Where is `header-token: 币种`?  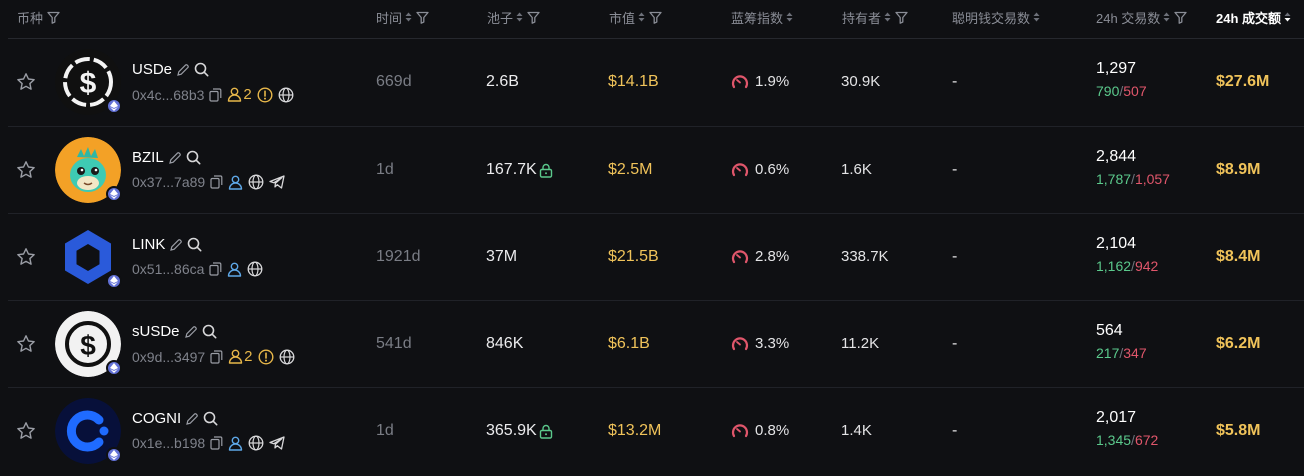 header-token: 币种 is located at coordinates (38, 17).